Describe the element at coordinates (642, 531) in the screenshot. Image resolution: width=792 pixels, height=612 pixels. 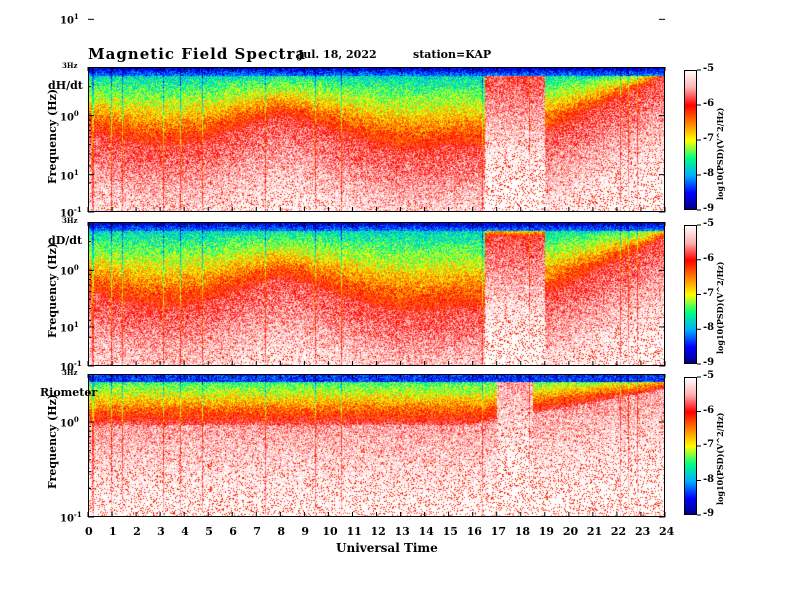
I see `x-tick-label: 23` at that location.